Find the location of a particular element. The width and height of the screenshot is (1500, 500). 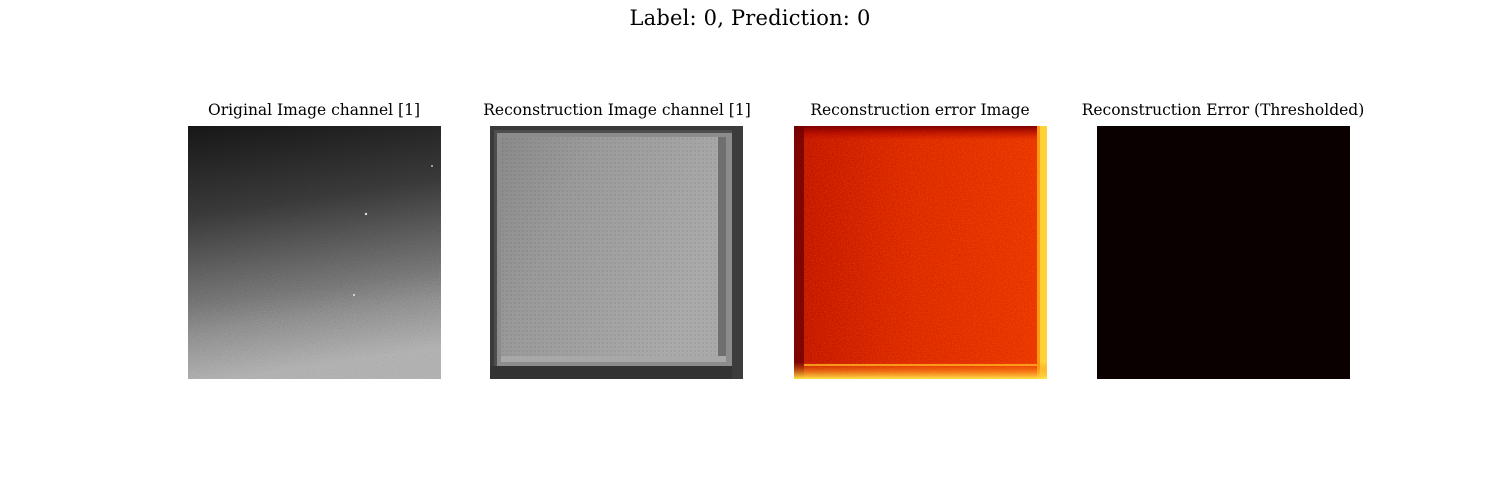

reconstruction-image-panel is located at coordinates (616, 252).